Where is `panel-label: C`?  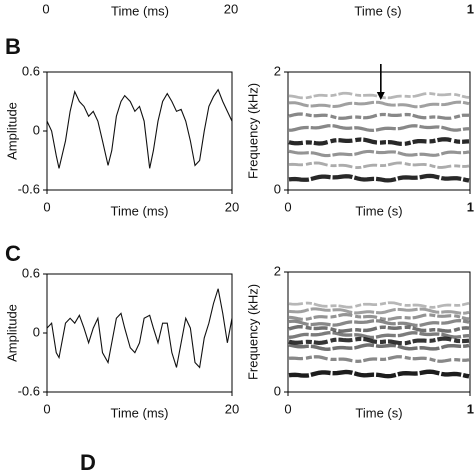 panel-label: C is located at coordinates (13, 253).